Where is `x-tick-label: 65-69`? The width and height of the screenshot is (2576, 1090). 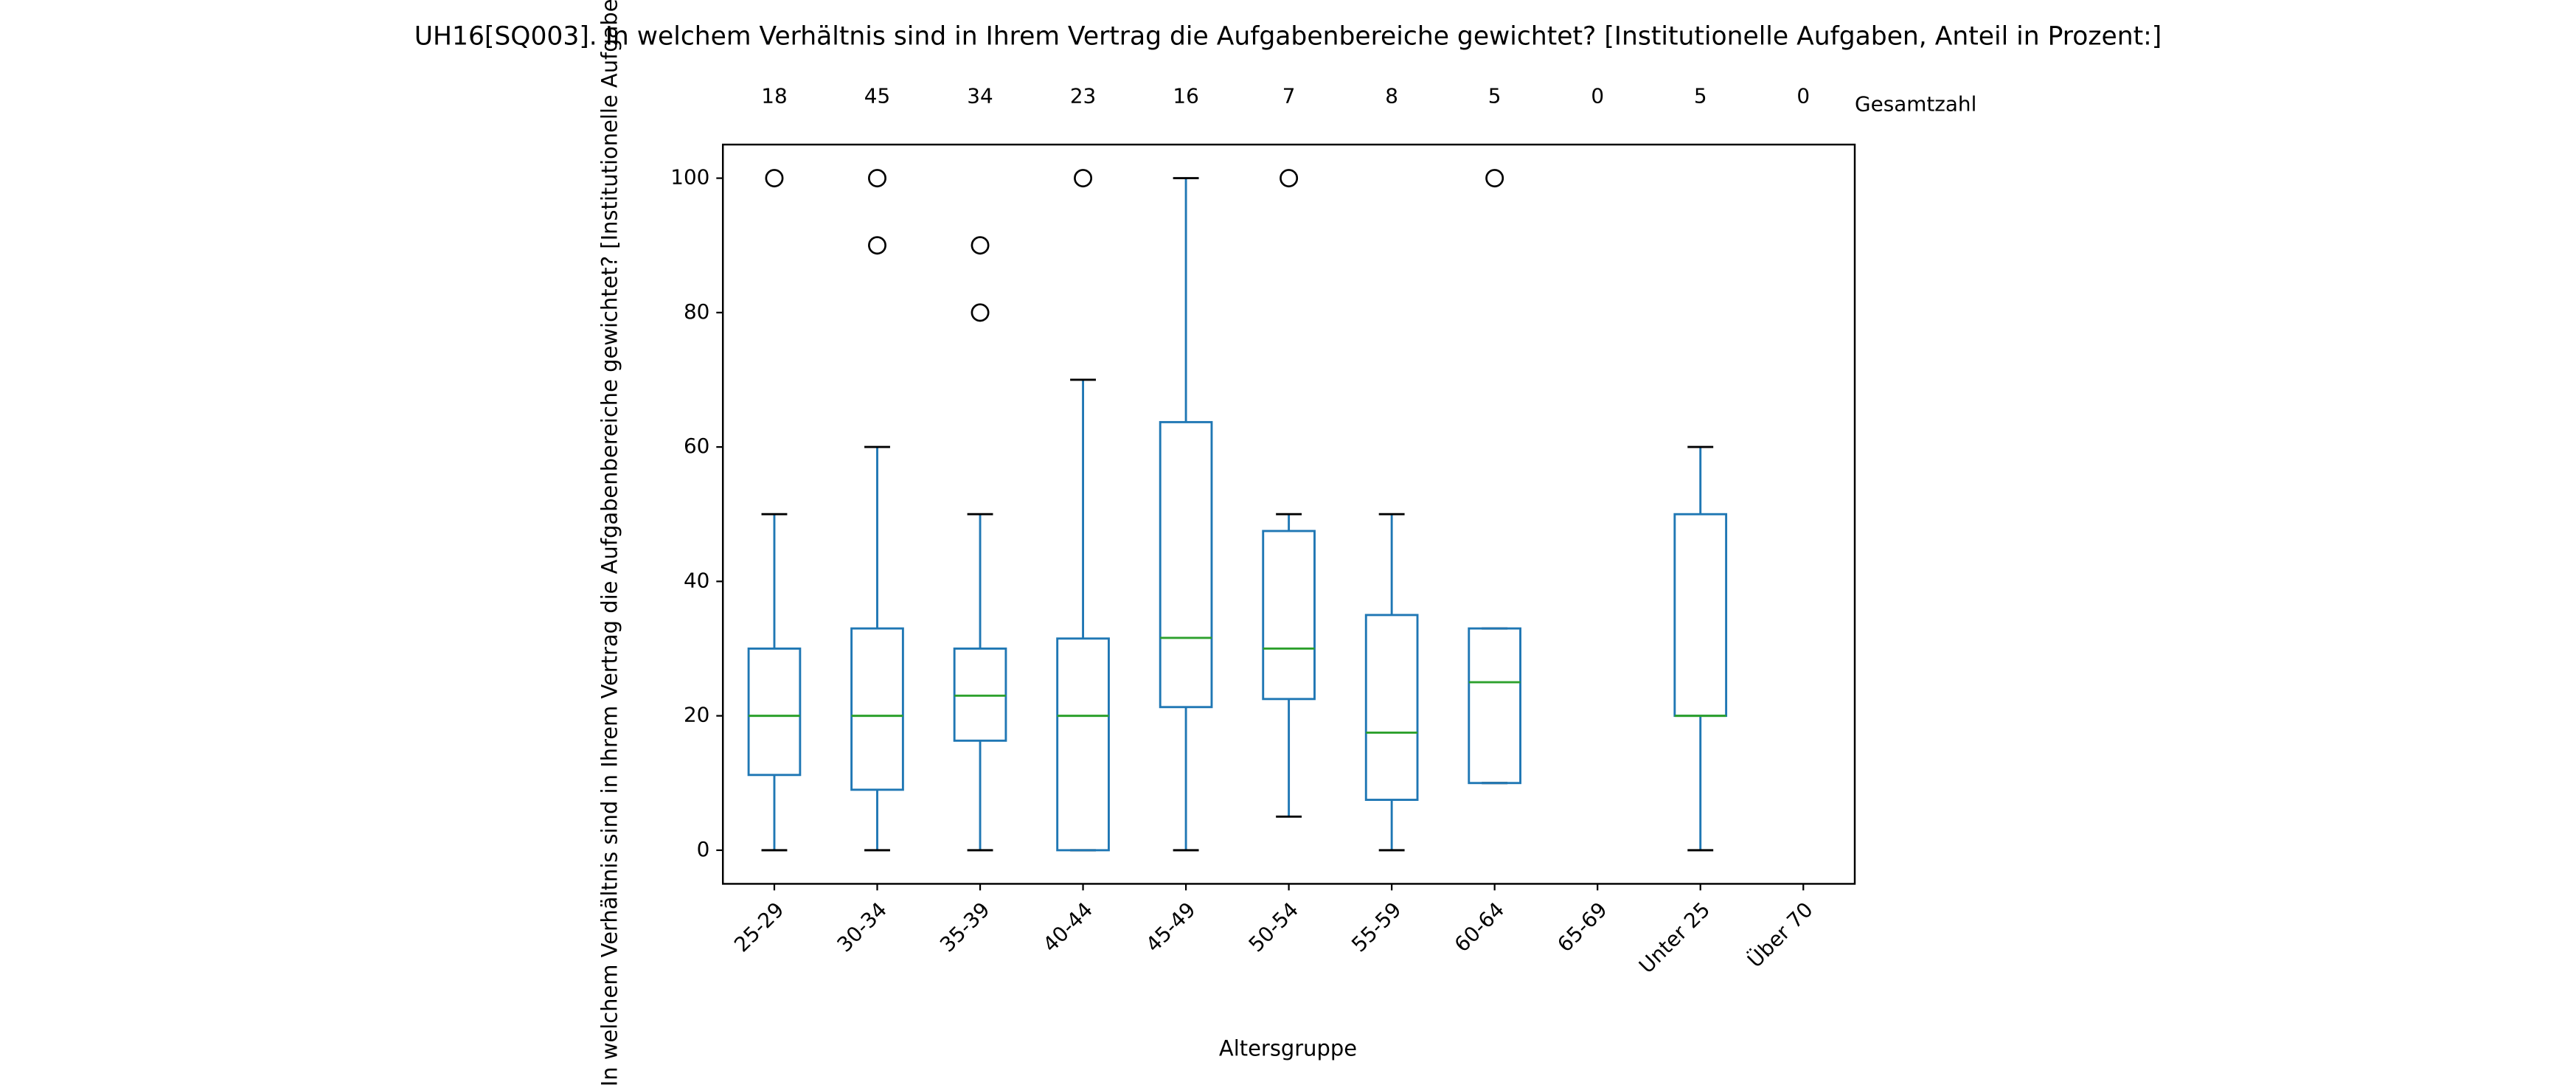 x-tick-label: 65-69 is located at coordinates (1582, 928).